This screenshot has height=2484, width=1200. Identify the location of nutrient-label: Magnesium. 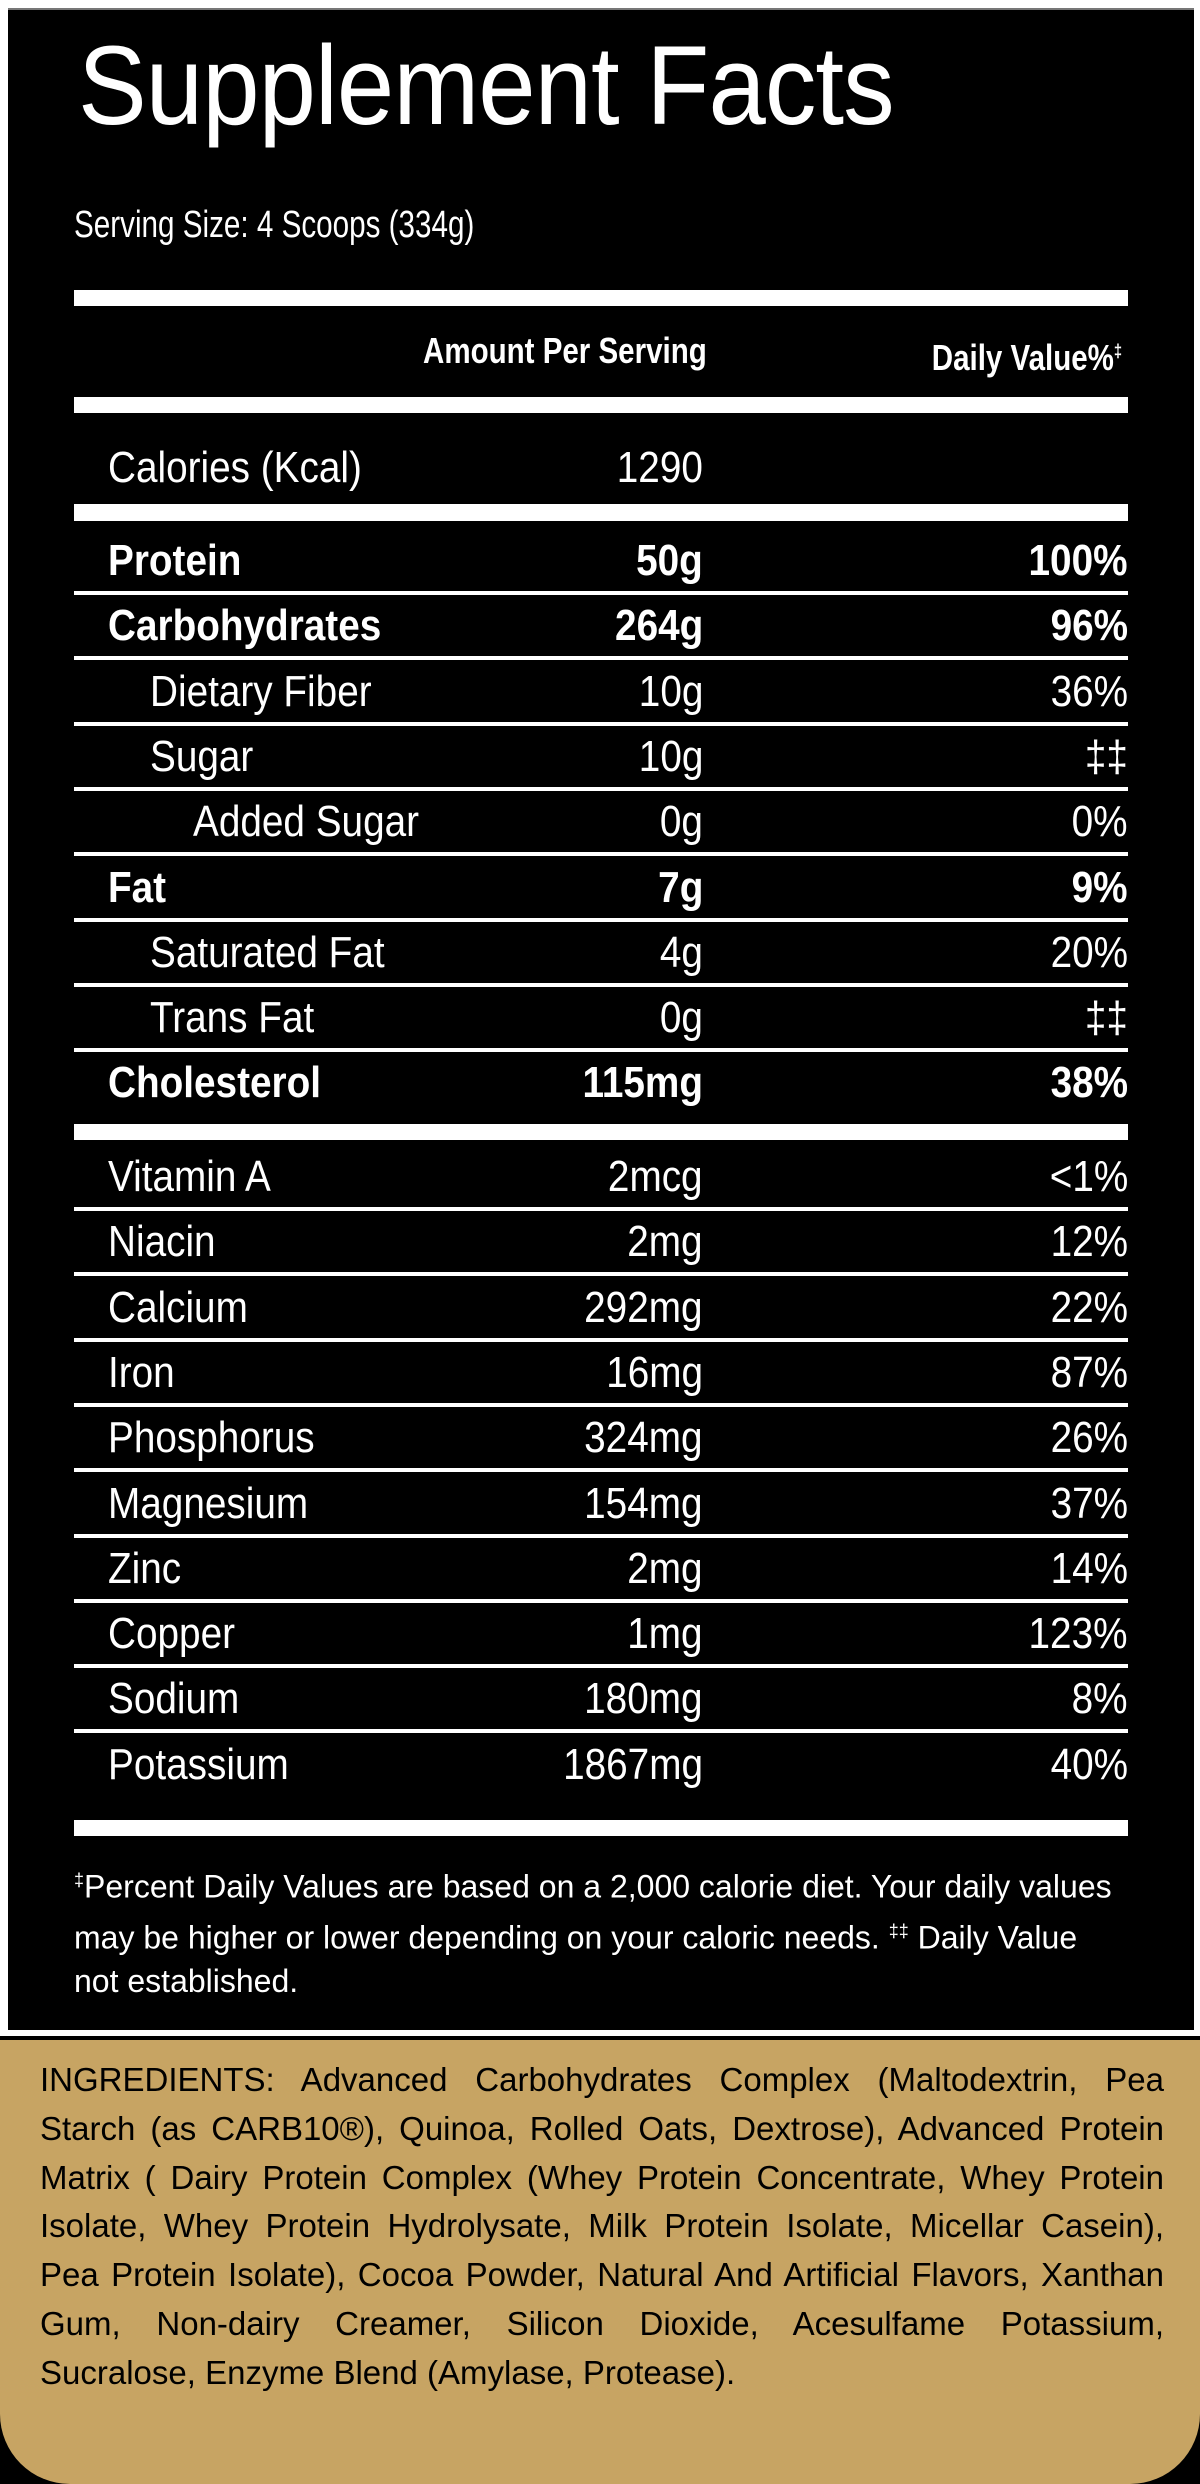
(208, 1503).